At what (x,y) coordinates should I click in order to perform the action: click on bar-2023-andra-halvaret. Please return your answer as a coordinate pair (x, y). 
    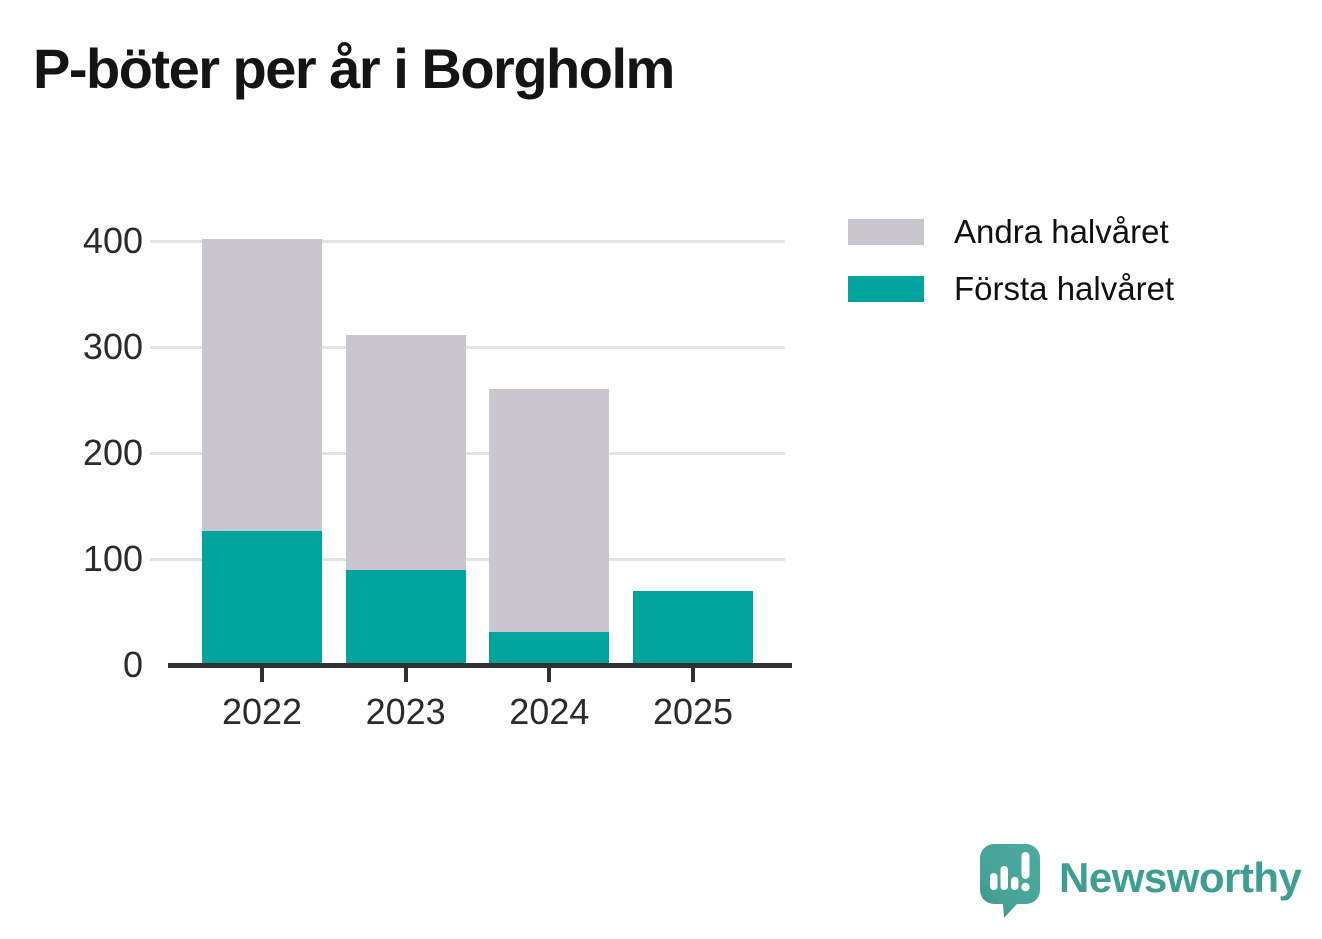
    Looking at the image, I should click on (405, 452).